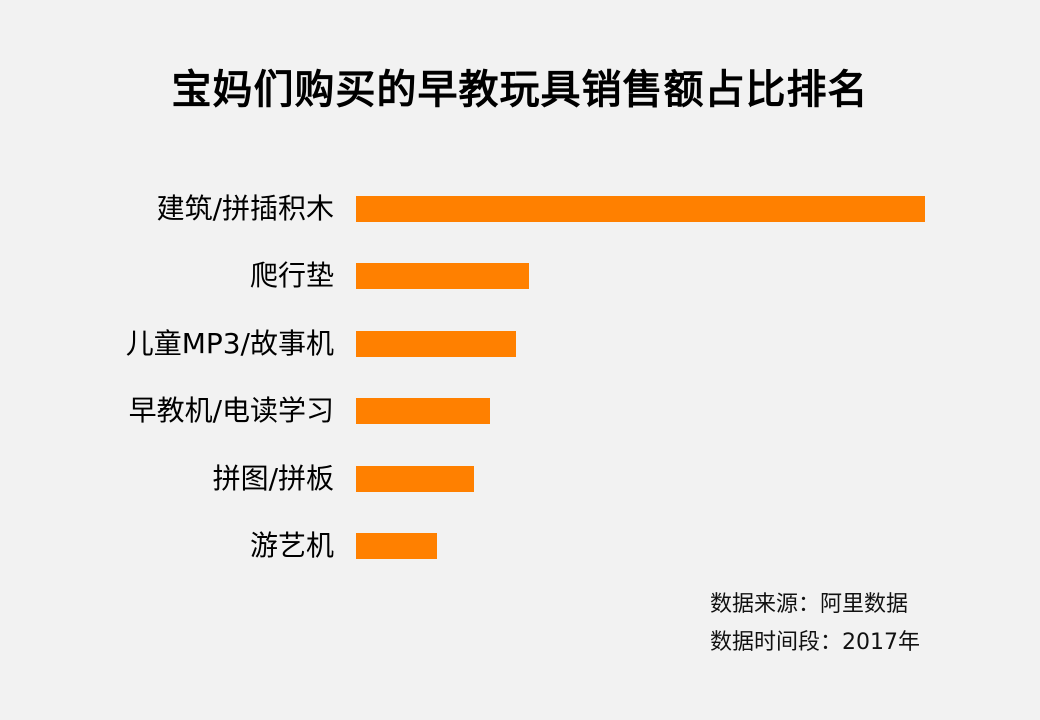  What do you see at coordinates (815, 642) in the screenshot?
I see `data-period-note: 数据时间段：2017年` at bounding box center [815, 642].